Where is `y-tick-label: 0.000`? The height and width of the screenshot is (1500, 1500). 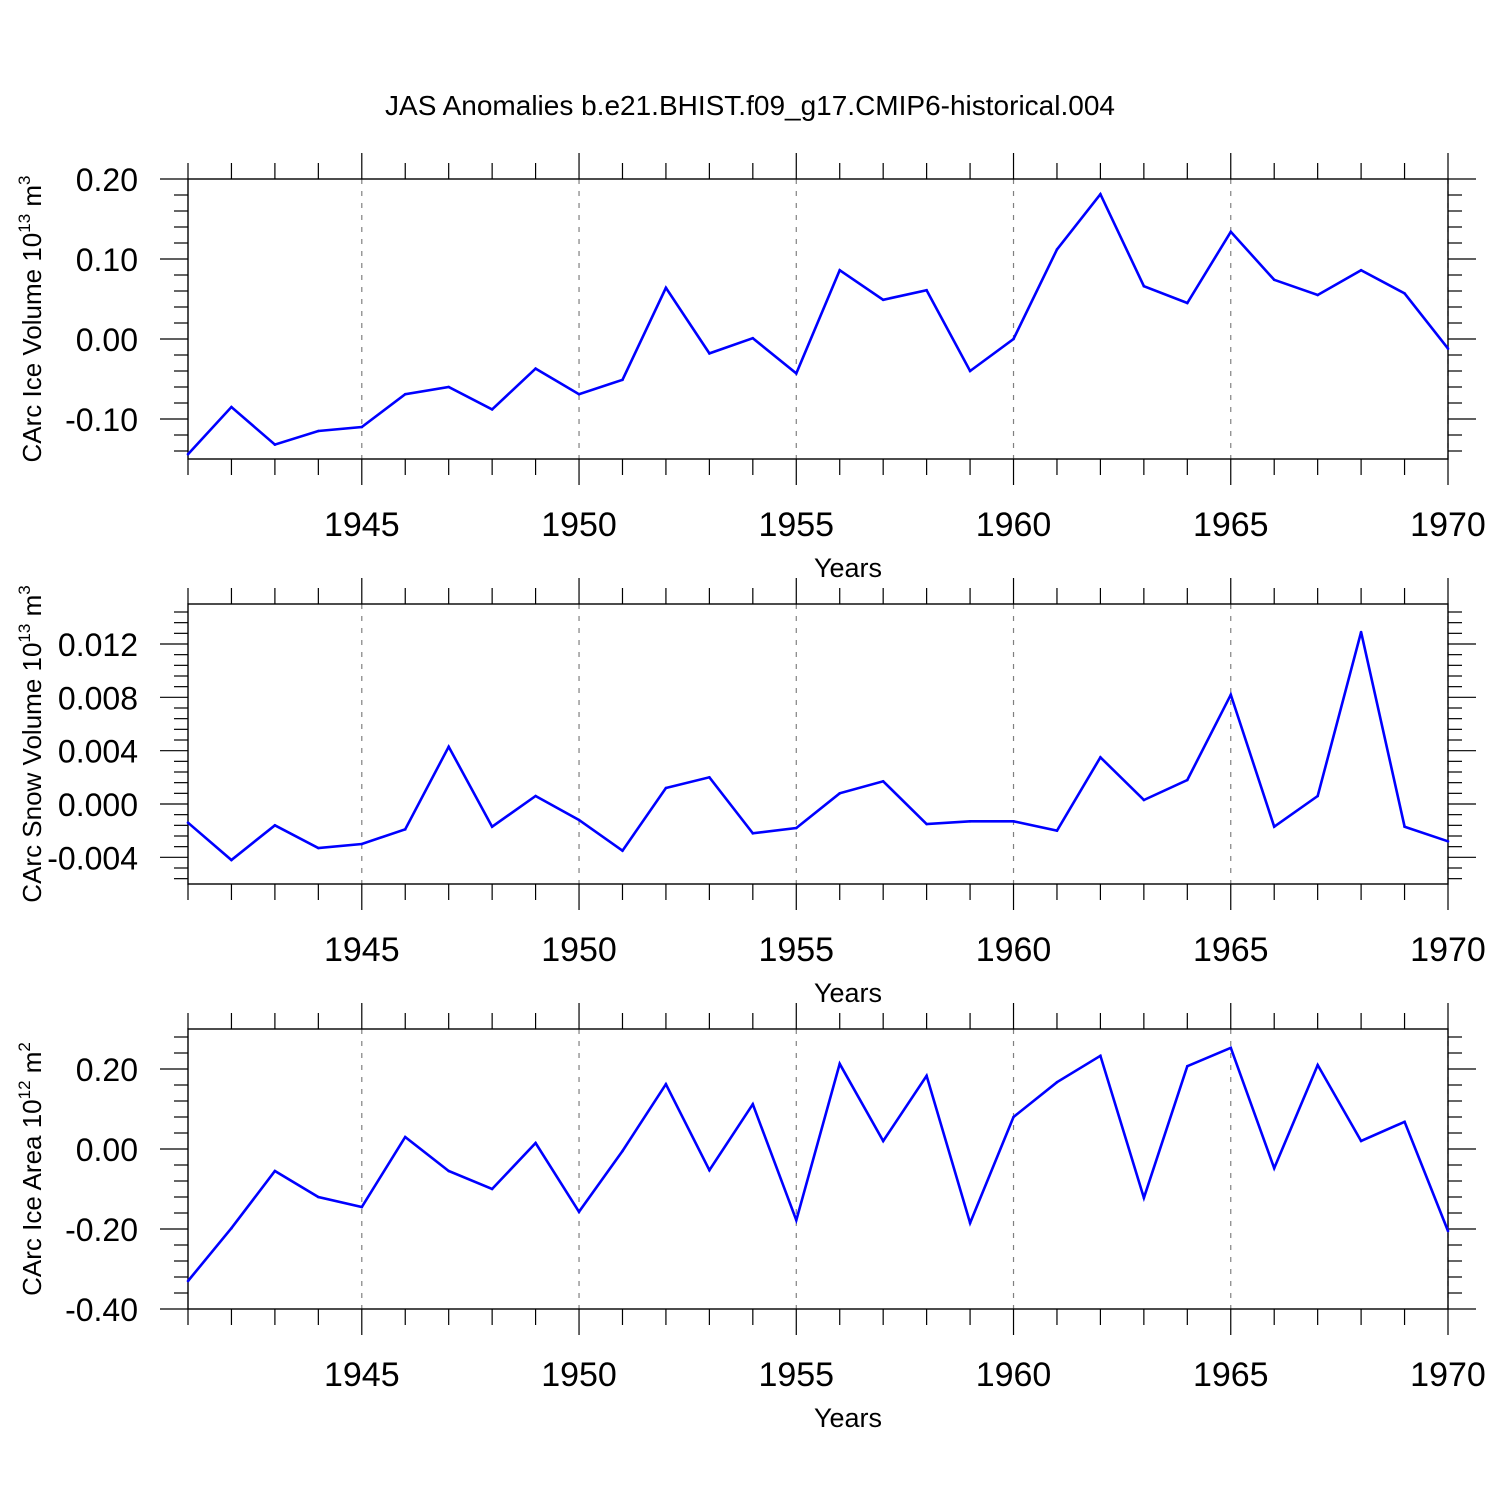 y-tick-label: 0.000 is located at coordinates (98, 805).